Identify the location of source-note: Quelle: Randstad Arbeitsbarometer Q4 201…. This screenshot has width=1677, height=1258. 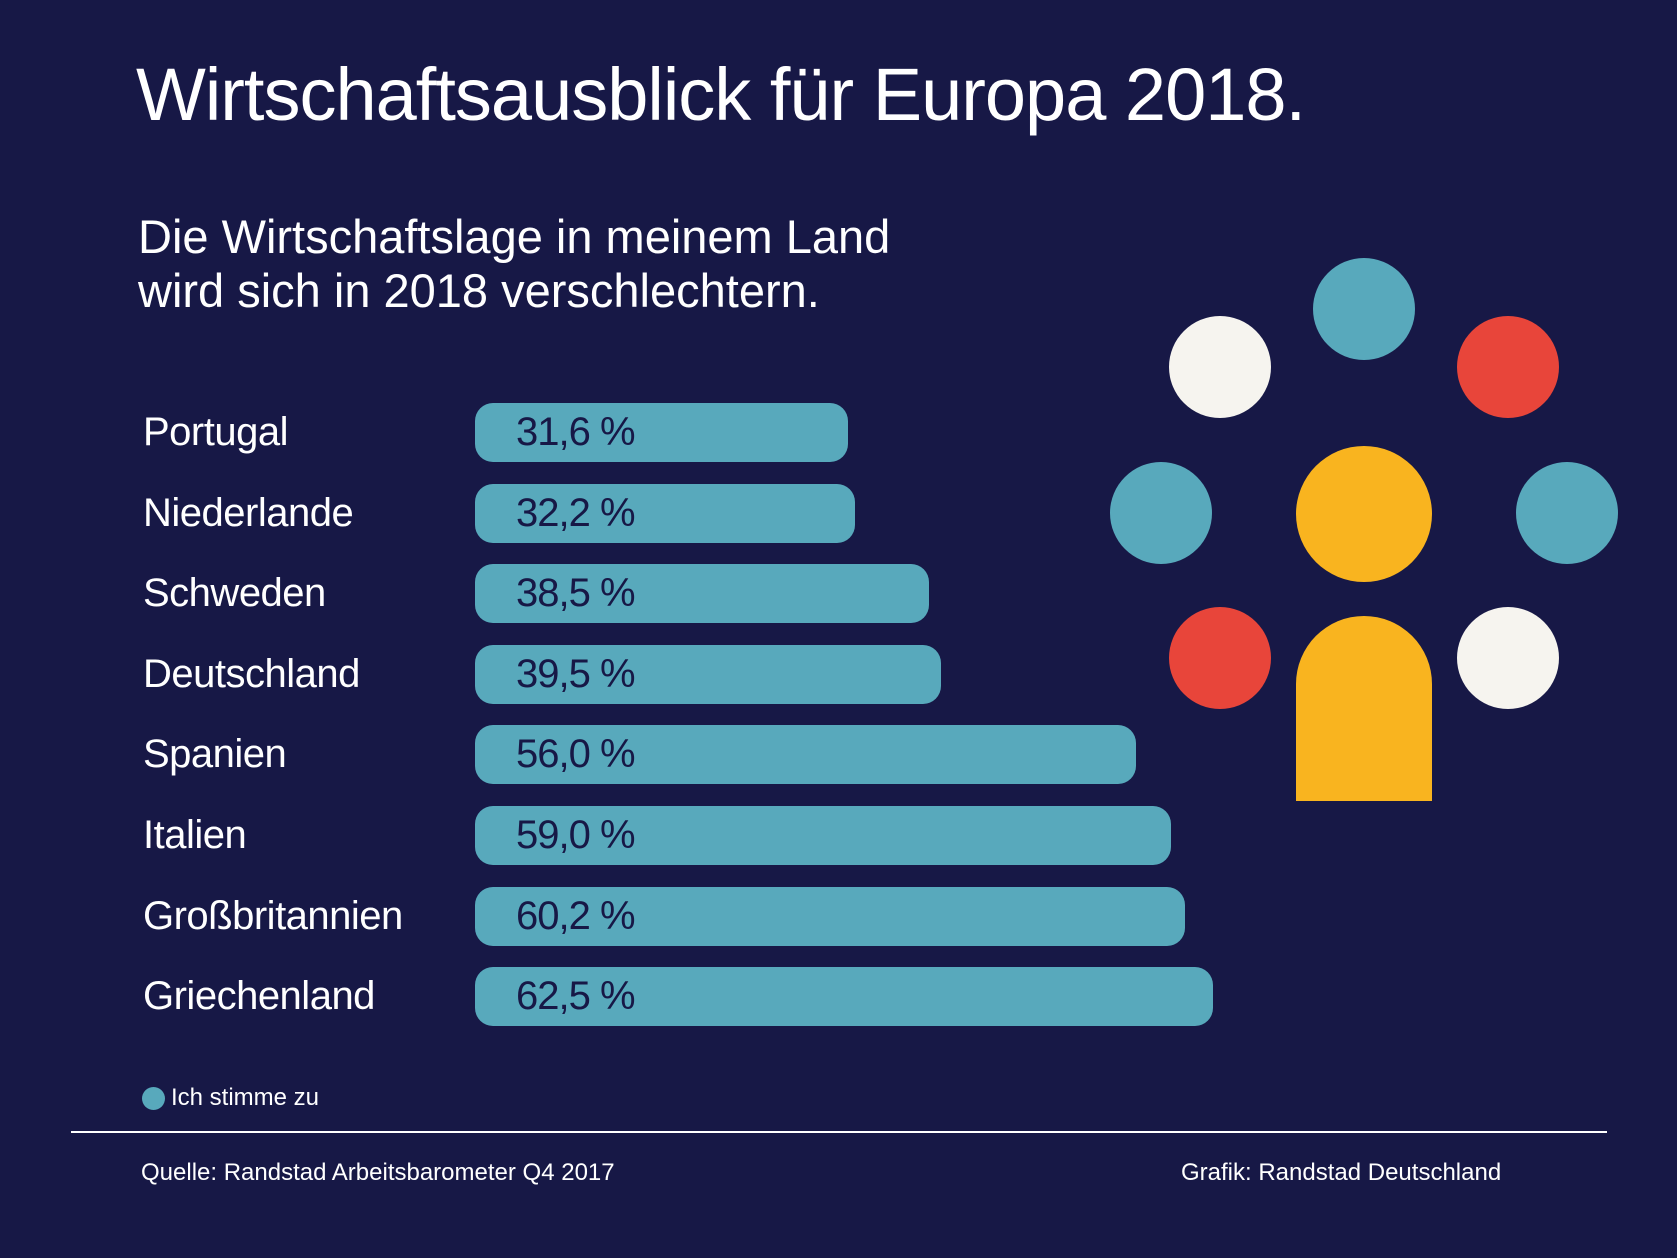
(378, 1172).